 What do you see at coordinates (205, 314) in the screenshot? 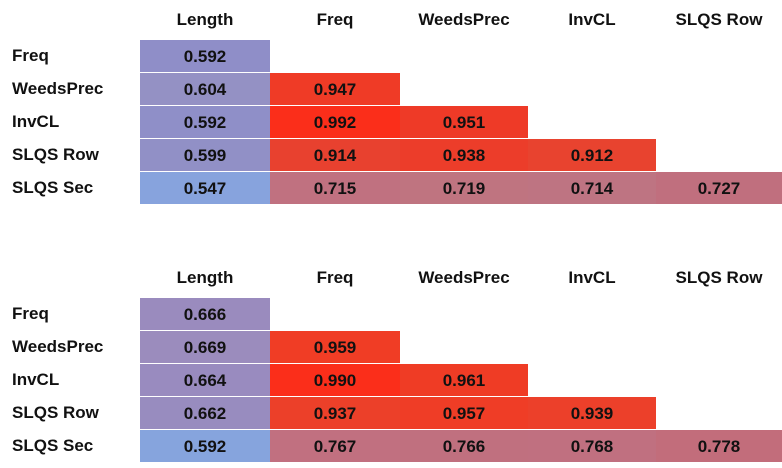
I see `heatmap-cell: 0.666` at bounding box center [205, 314].